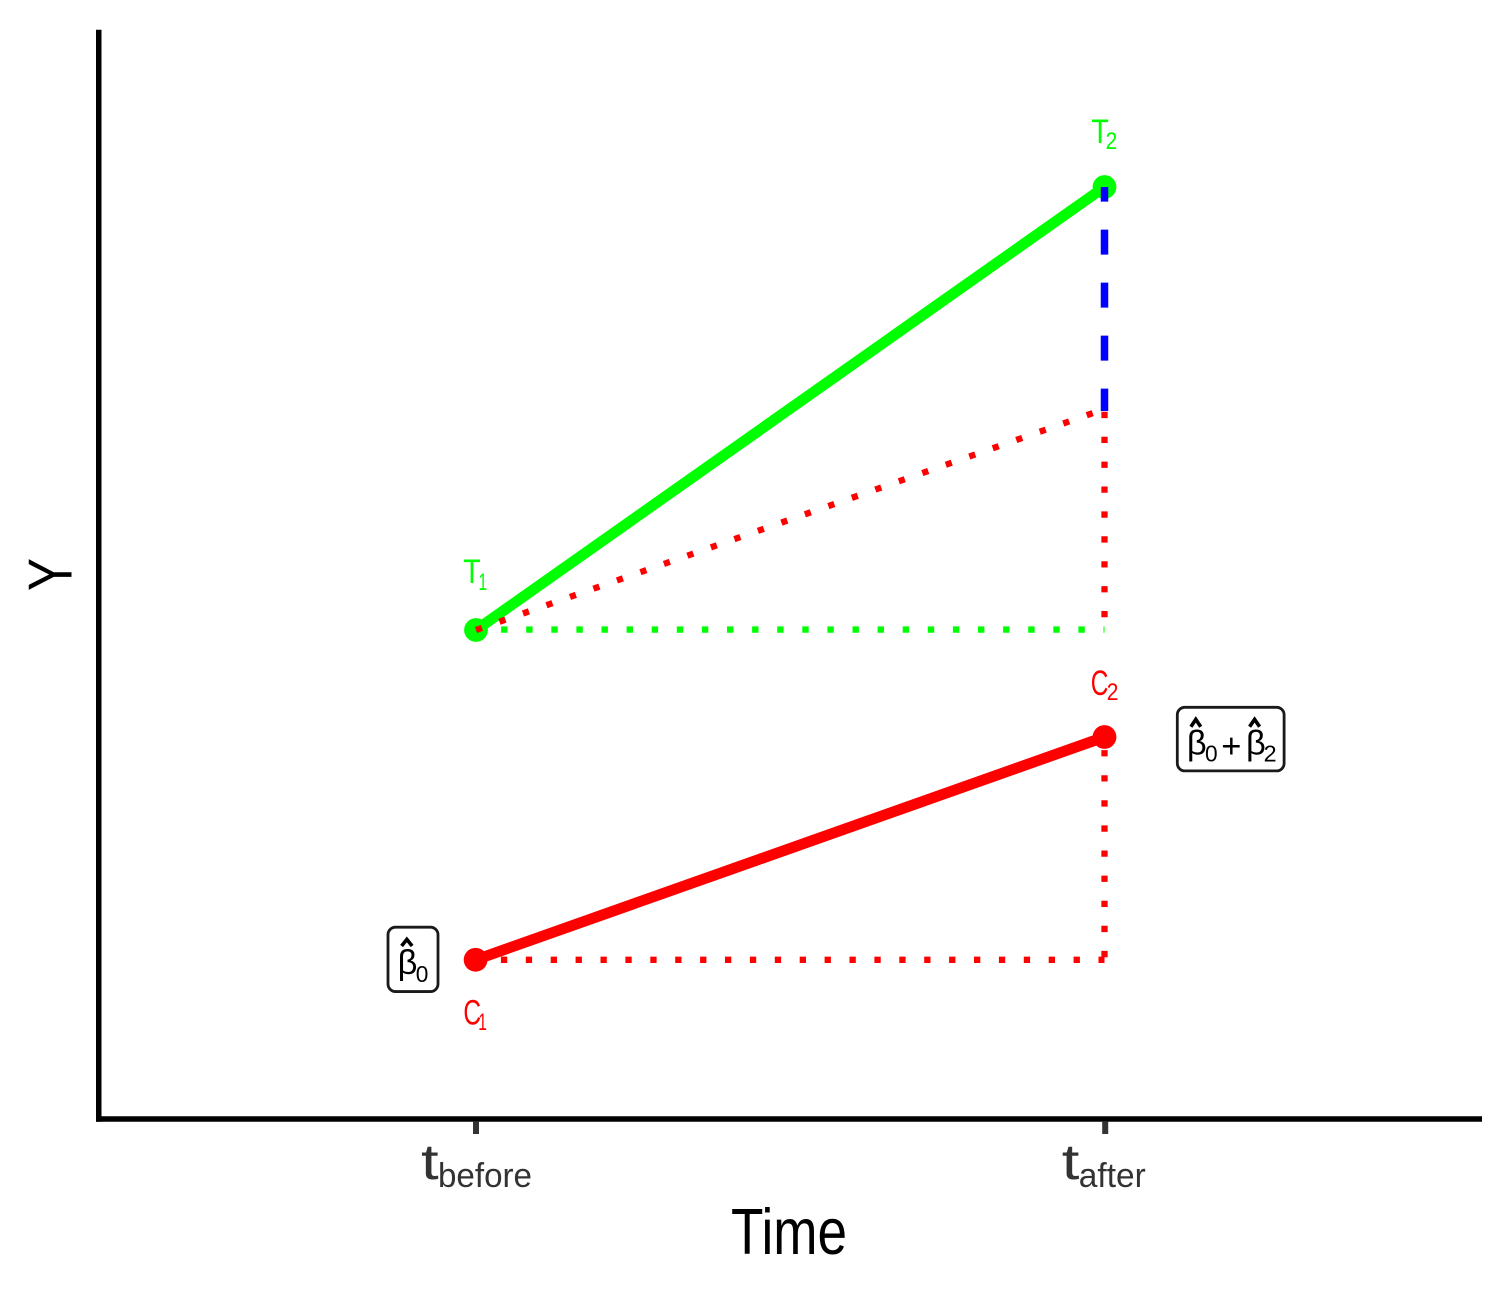  What do you see at coordinates (51, 574) in the screenshot?
I see `svg-text: Y` at bounding box center [51, 574].